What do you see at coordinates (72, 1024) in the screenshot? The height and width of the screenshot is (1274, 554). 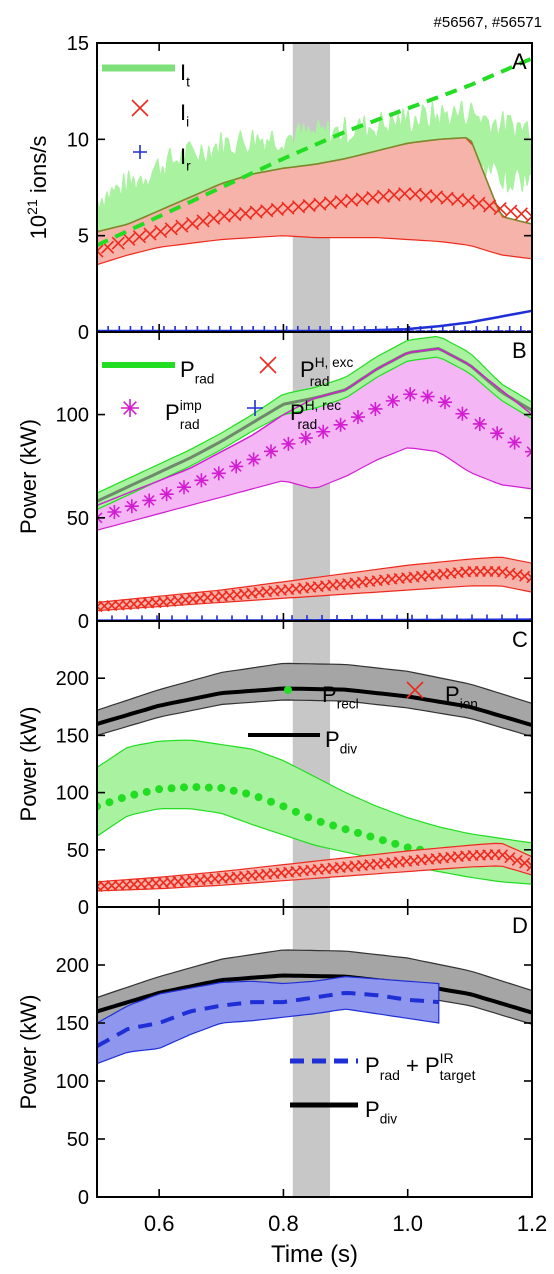 I see `panel-d-ytick-label-3: 150` at bounding box center [72, 1024].